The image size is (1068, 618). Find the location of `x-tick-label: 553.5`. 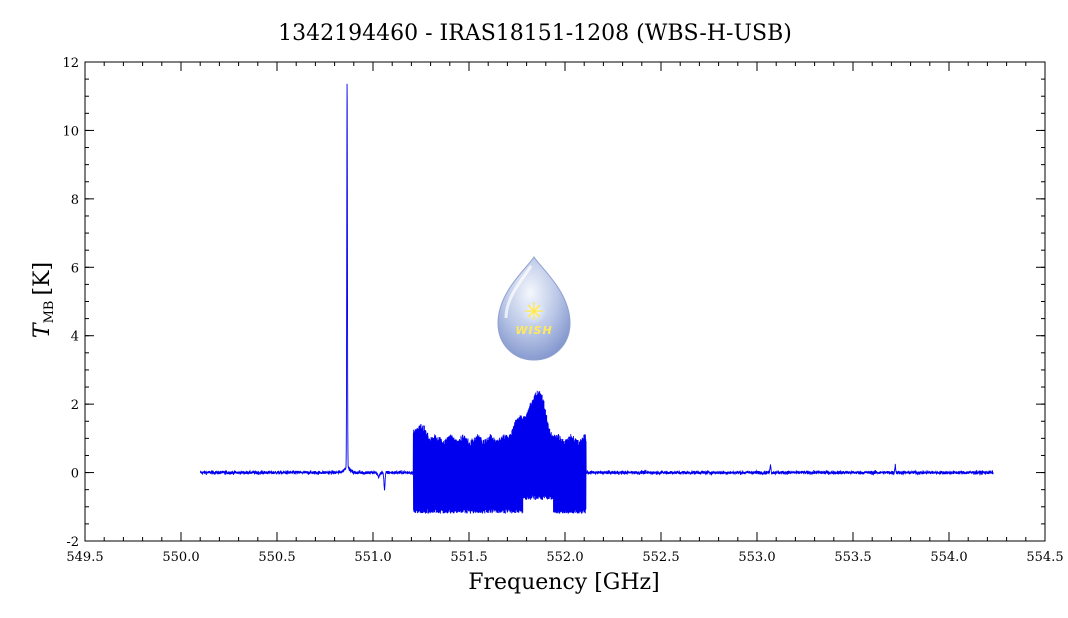

x-tick-label: 553.5 is located at coordinates (852, 557).